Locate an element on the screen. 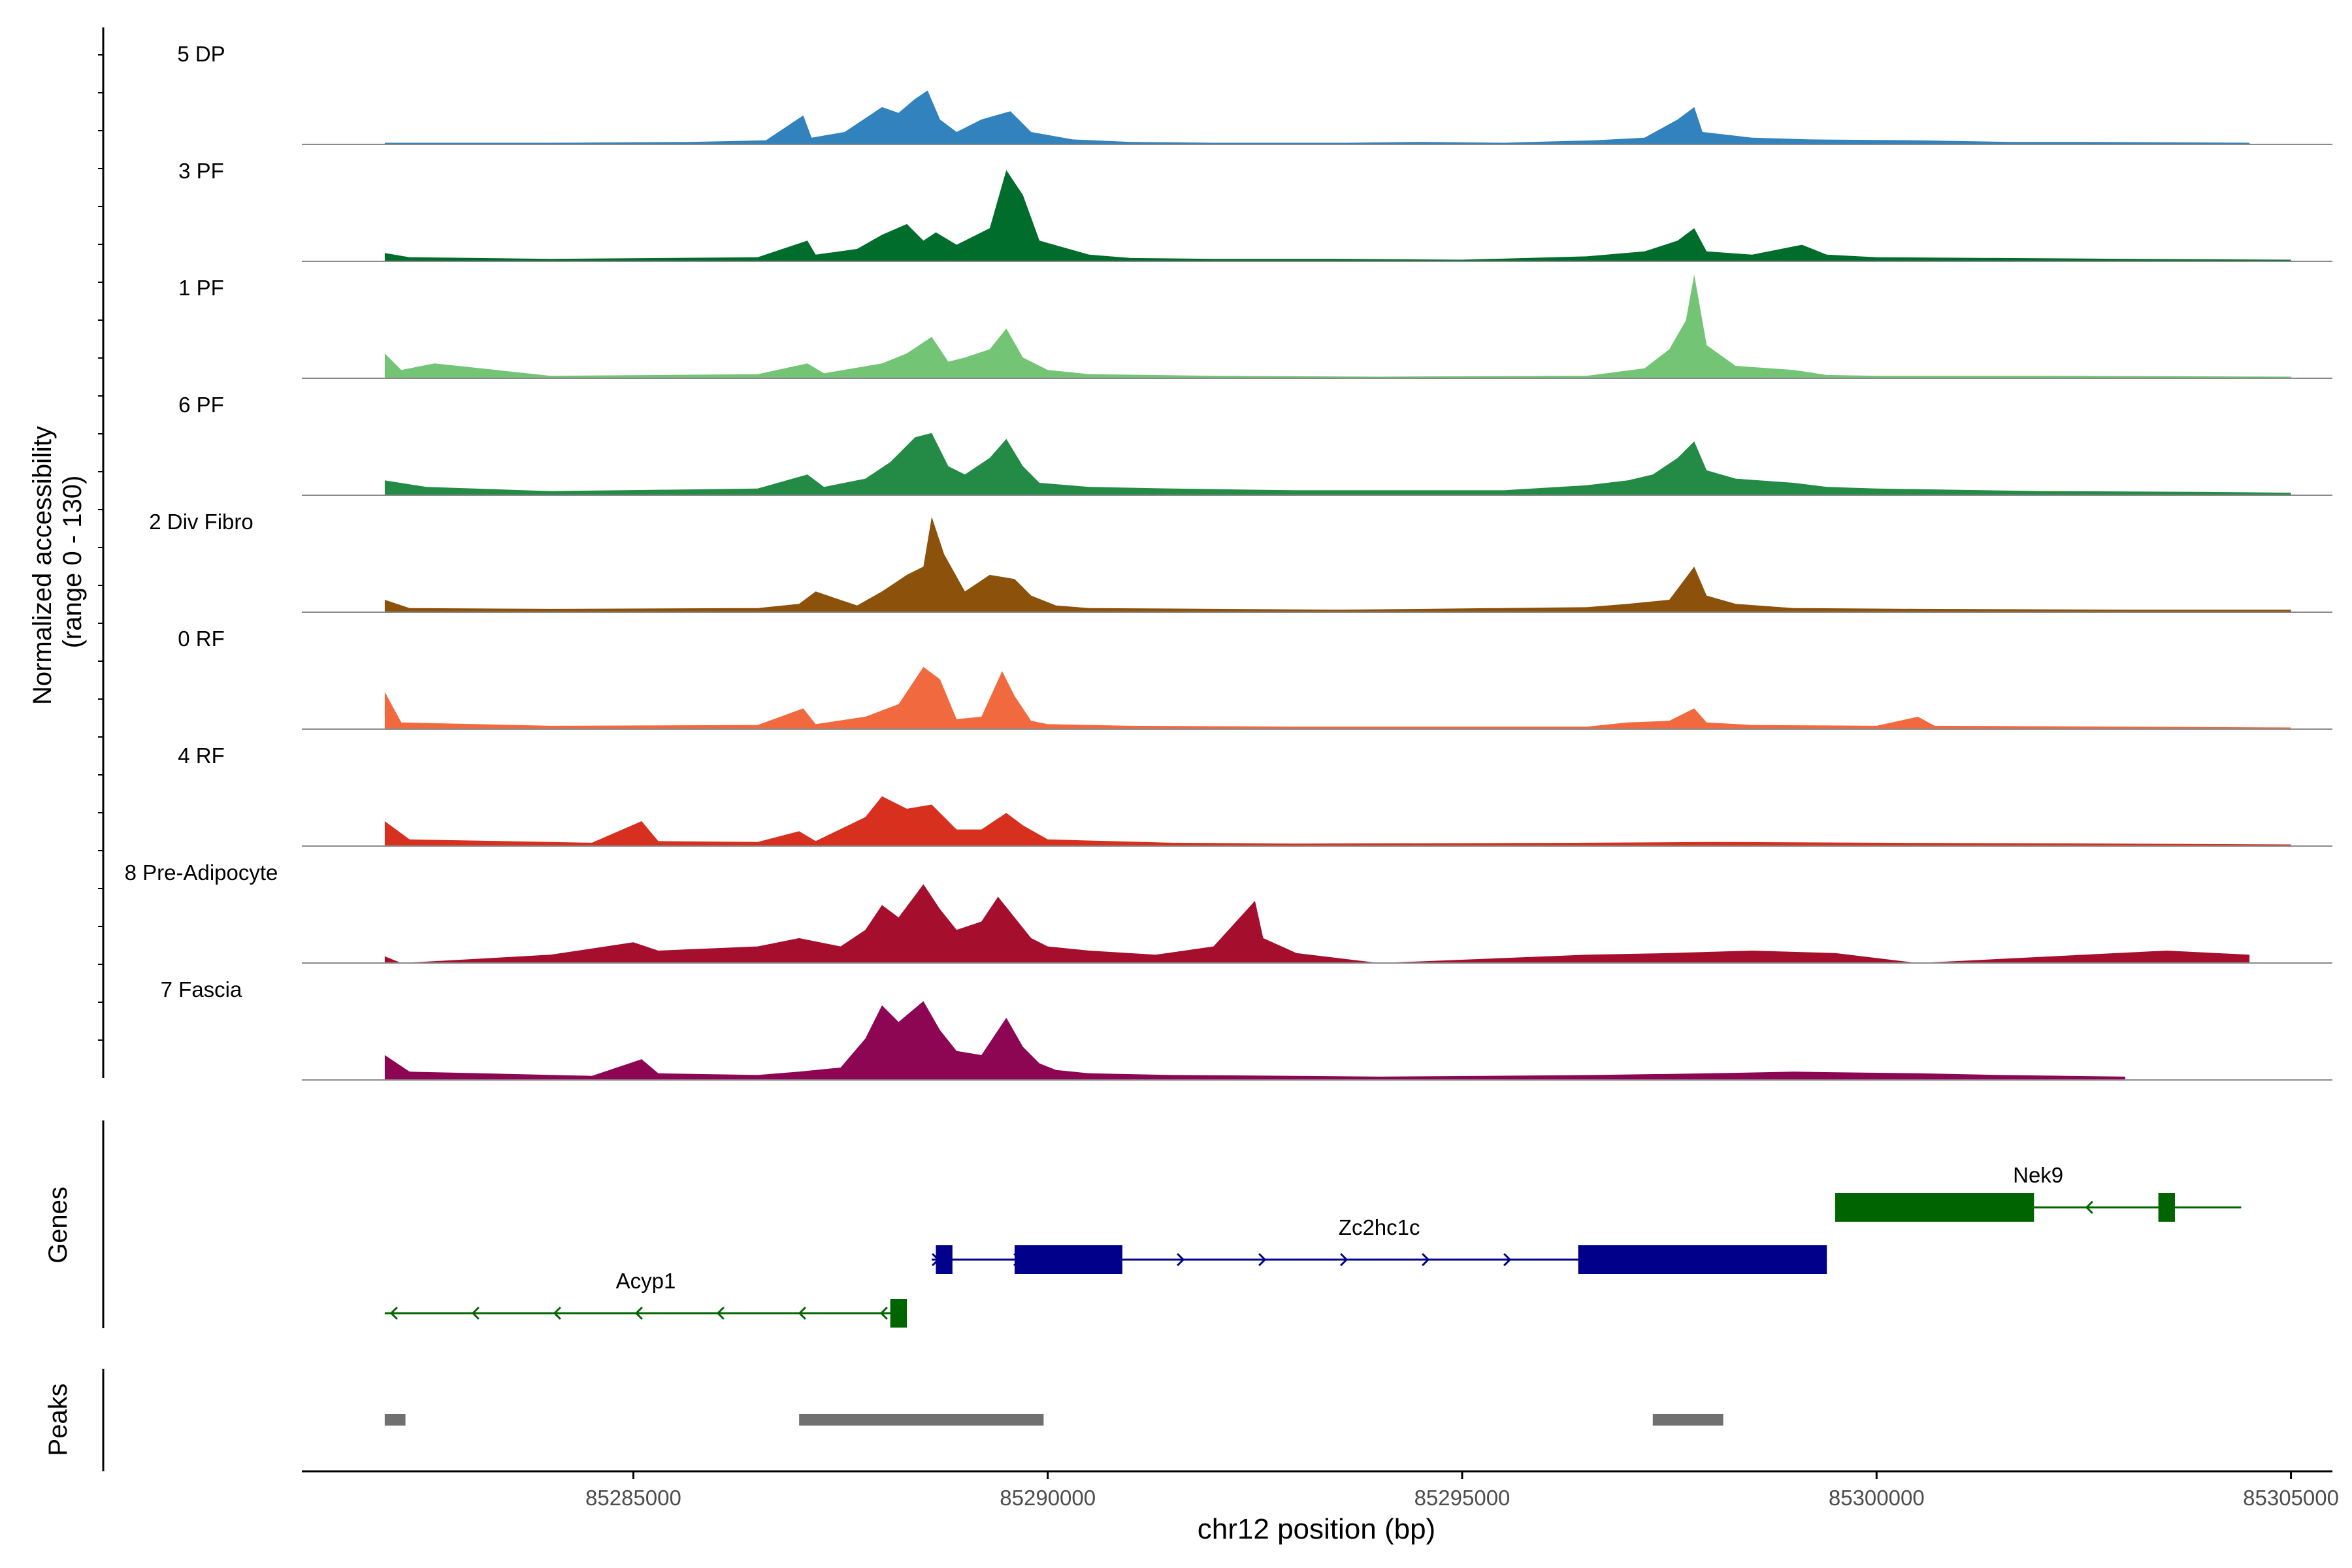 This screenshot has width=2352, height=1568. gene-label: Zc2hc1c is located at coordinates (1379, 1227).